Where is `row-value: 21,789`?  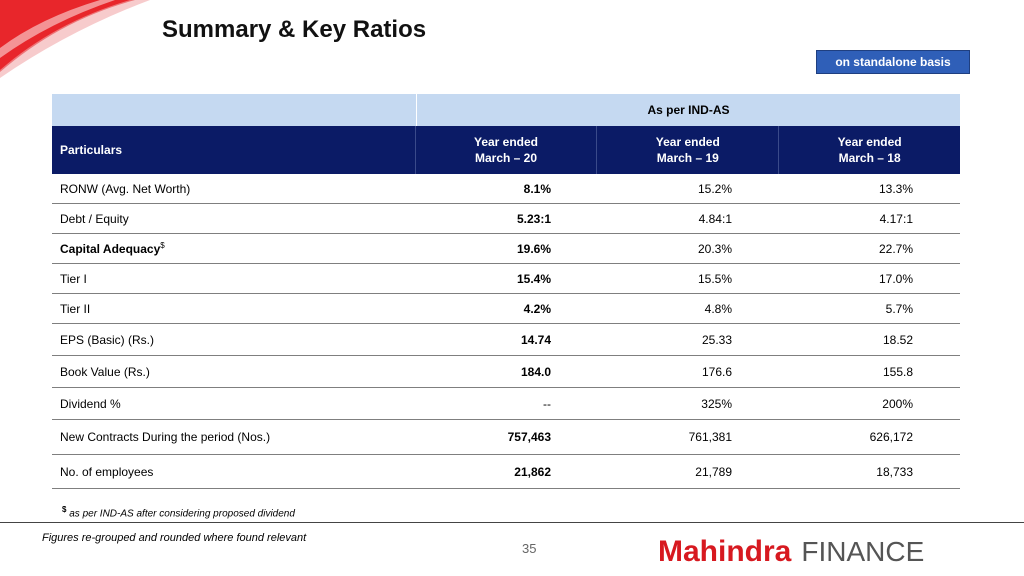
row-value: 21,789 is located at coordinates (713, 471).